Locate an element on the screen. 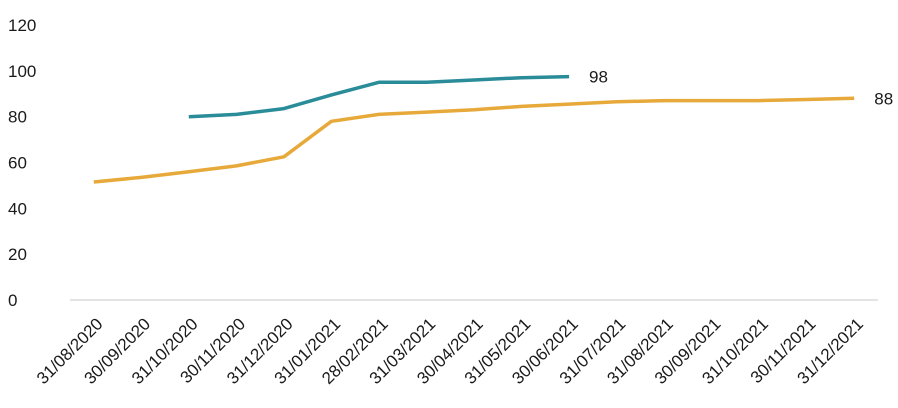  y-tick-label: 20 is located at coordinates (17, 254).